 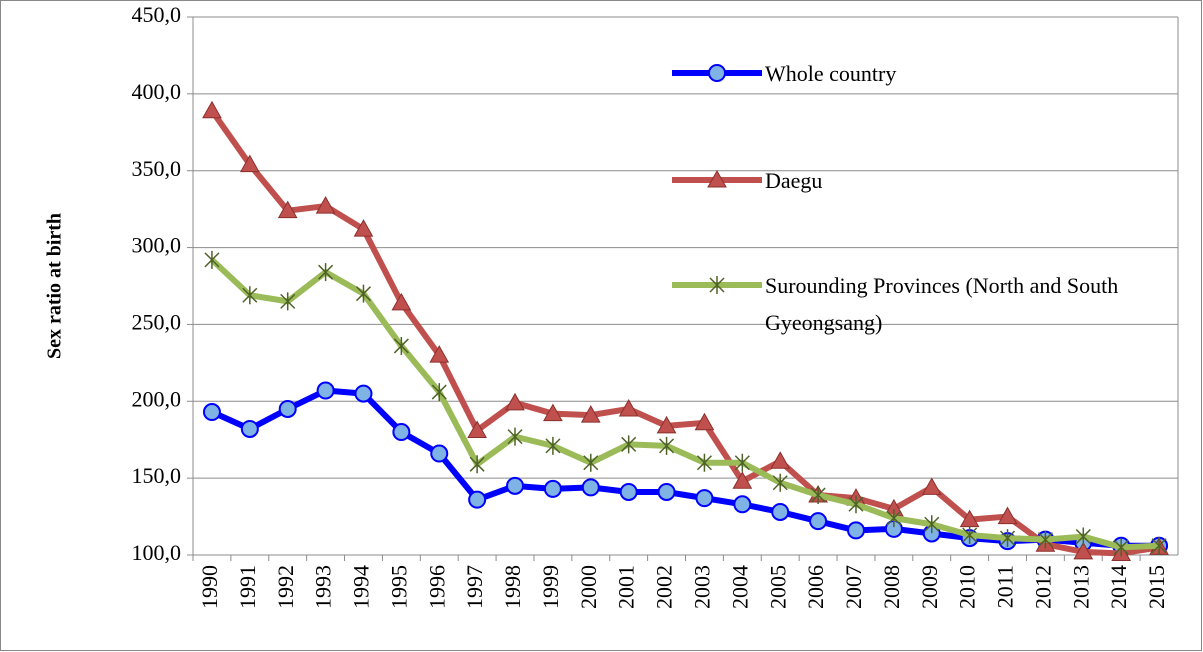 What do you see at coordinates (891, 587) in the screenshot?
I see `x-tick-label: 2008` at bounding box center [891, 587].